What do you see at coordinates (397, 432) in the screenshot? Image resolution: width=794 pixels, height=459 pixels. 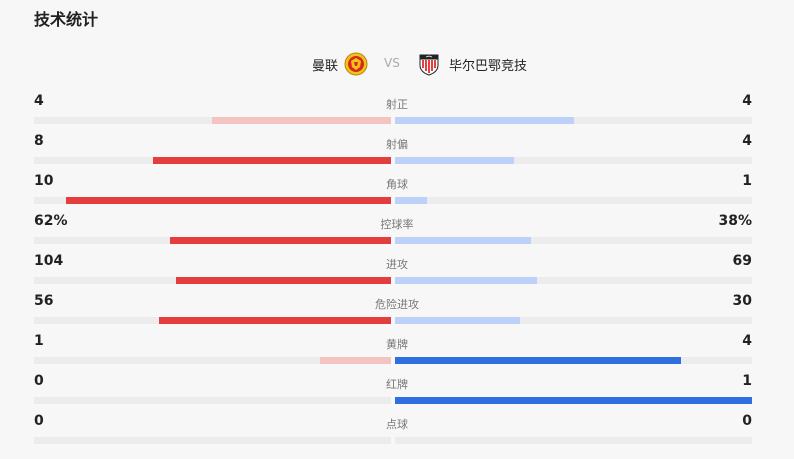 I see `stat-row-penalties: 0 点球 0` at bounding box center [397, 432].